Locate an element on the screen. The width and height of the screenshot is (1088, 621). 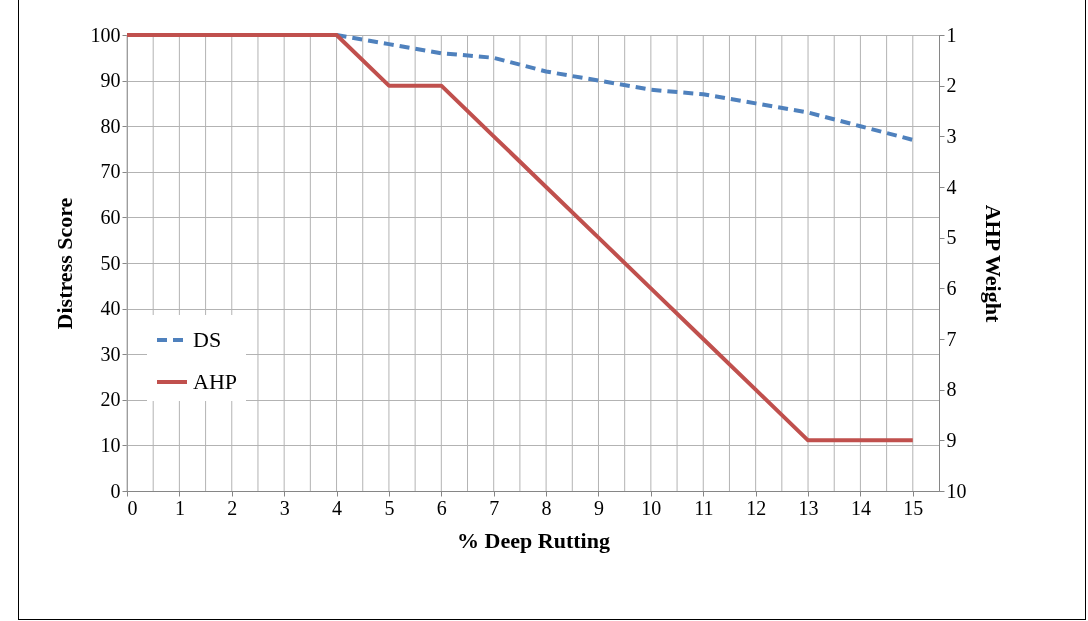
x-tick-label: 0 is located at coordinates (132, 507).